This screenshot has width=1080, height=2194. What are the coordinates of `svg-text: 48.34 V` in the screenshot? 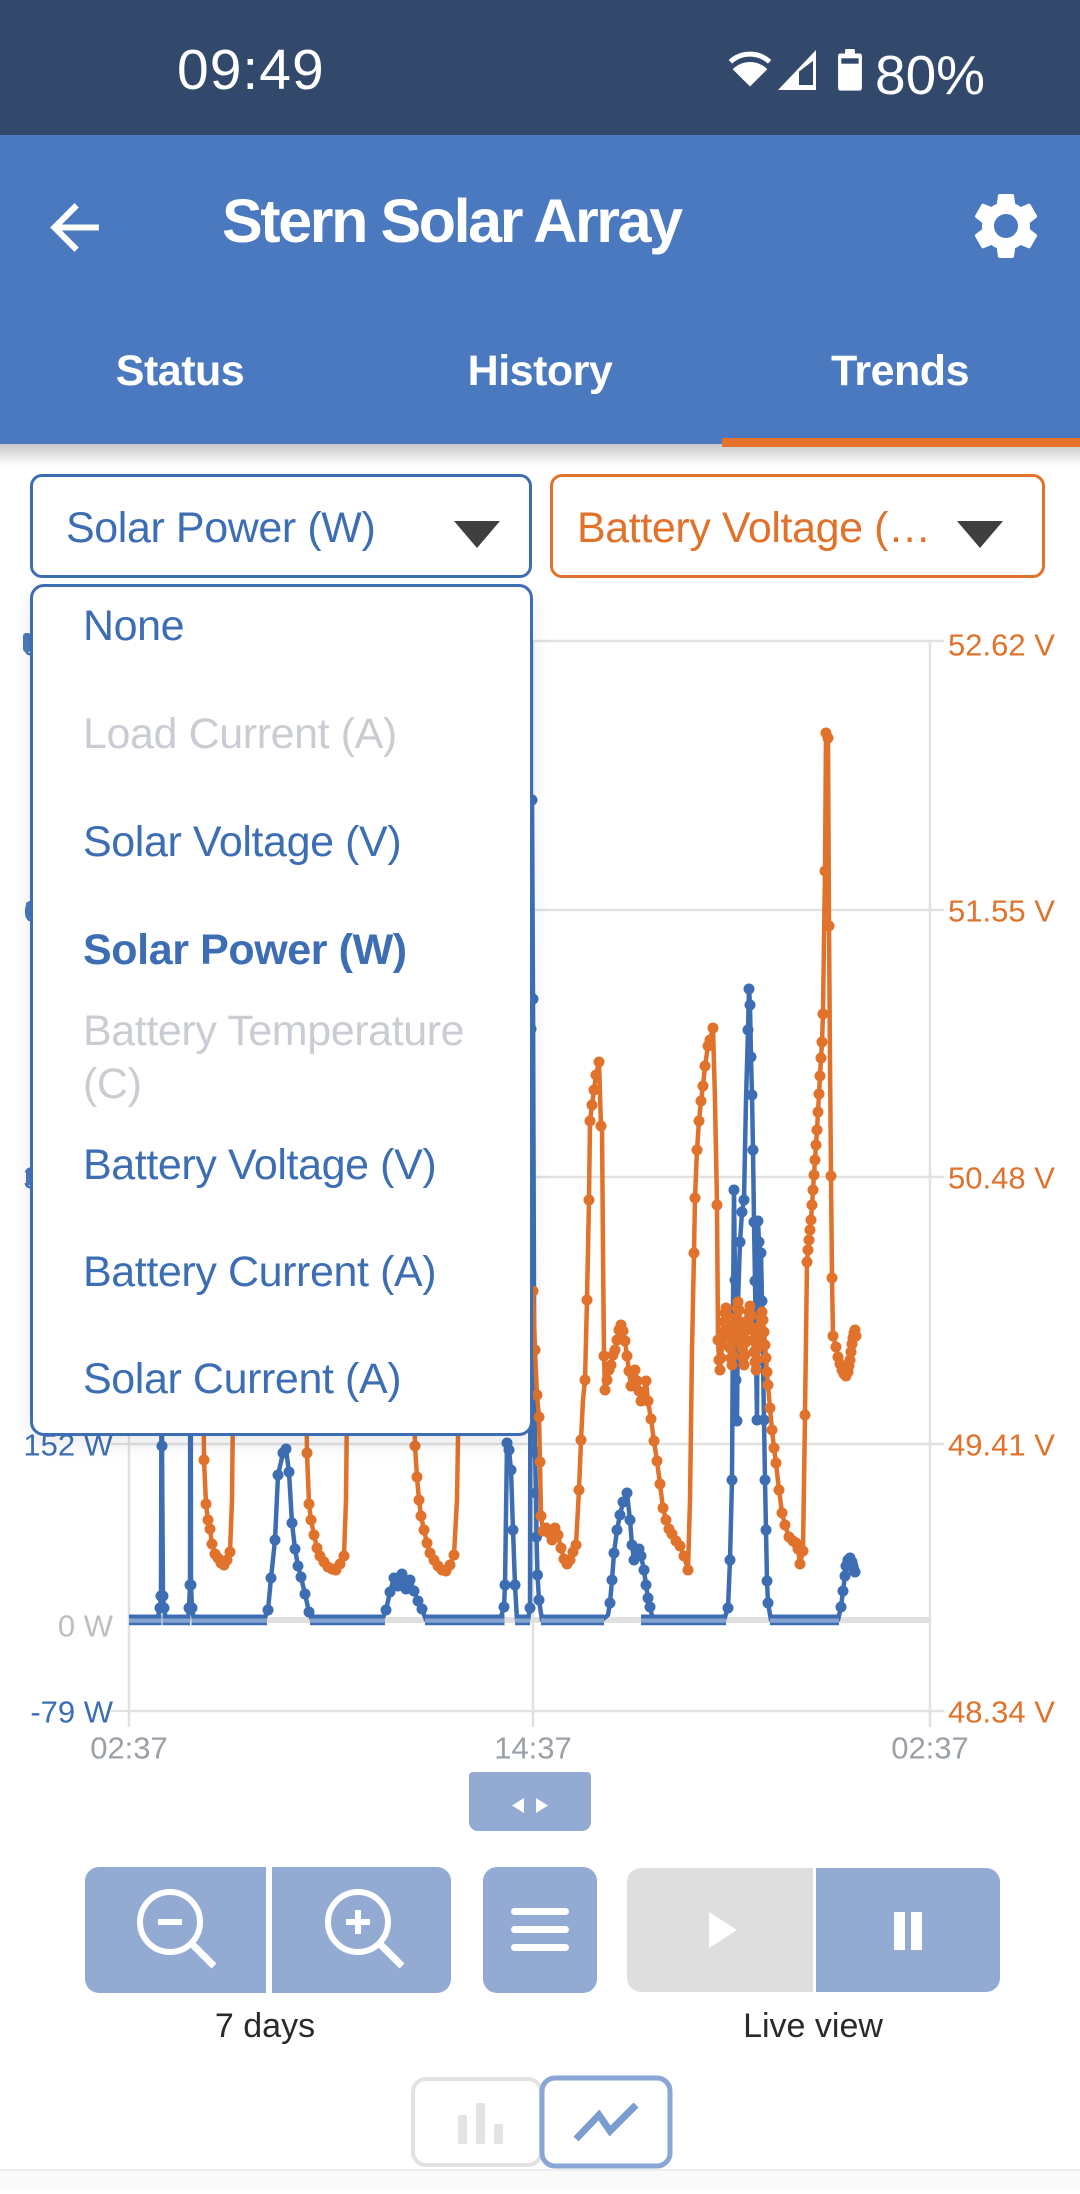 It's located at (1001, 1712).